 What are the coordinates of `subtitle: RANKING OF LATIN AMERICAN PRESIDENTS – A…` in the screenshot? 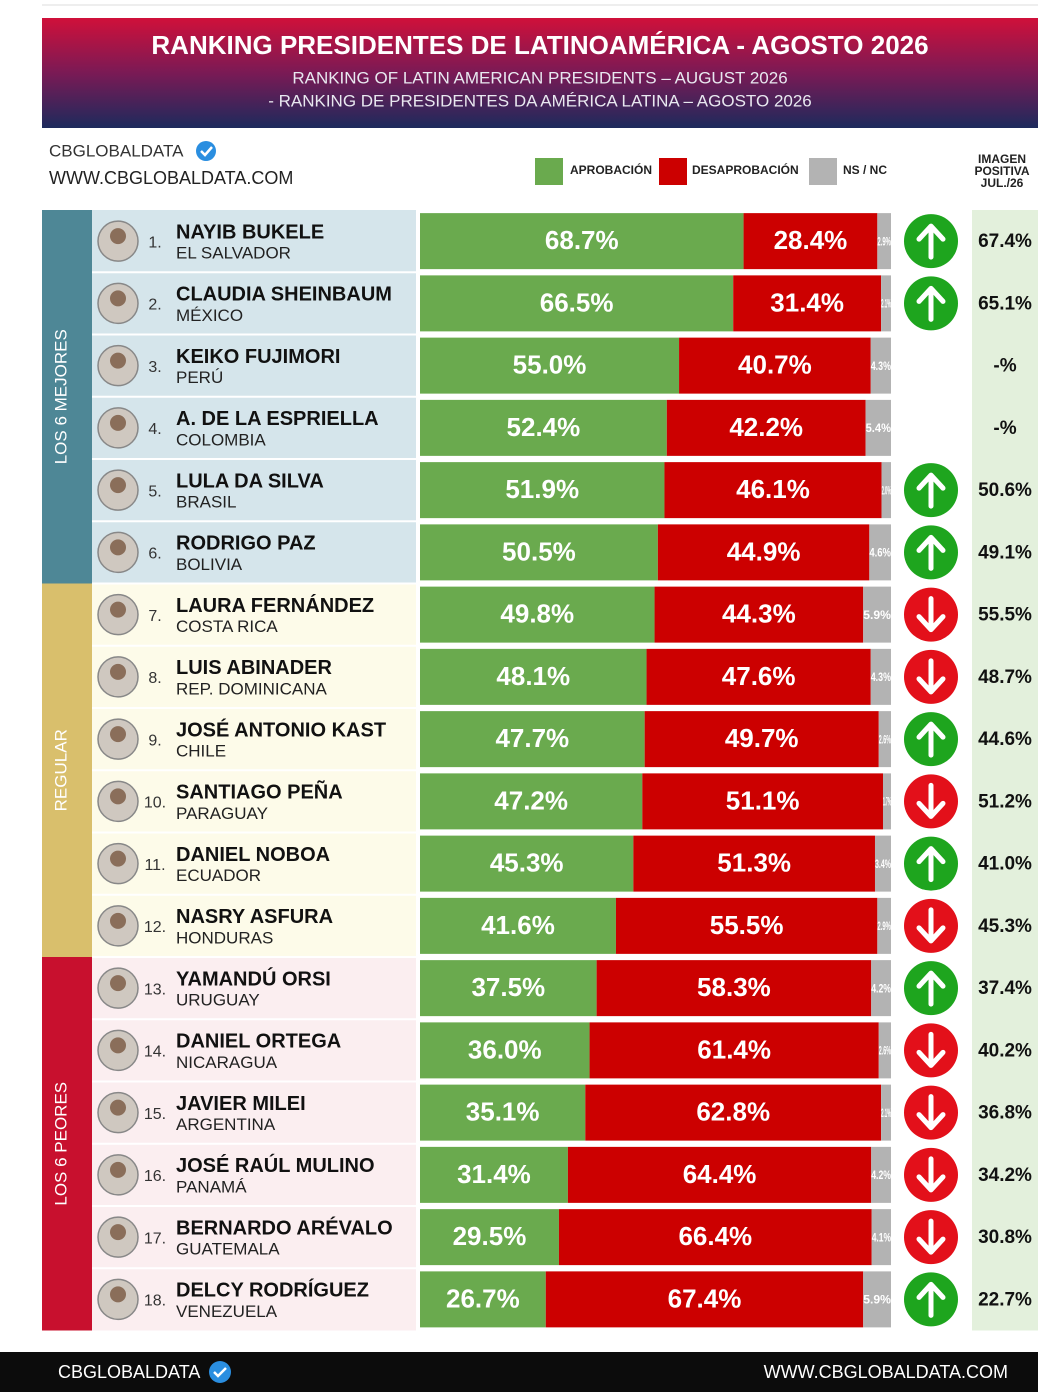 It's located at (539, 77).